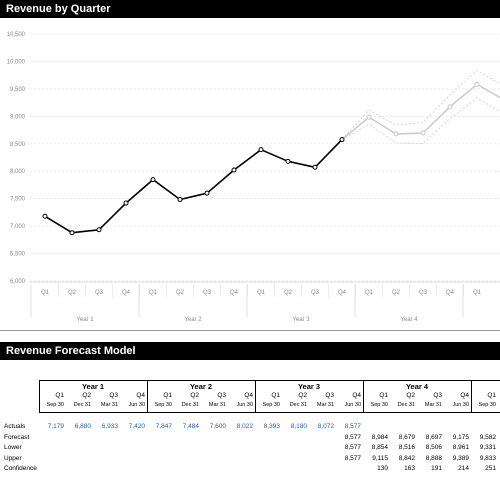 This screenshot has width=500, height=500. I want to click on table-cell: 8,022, so click(244, 426).